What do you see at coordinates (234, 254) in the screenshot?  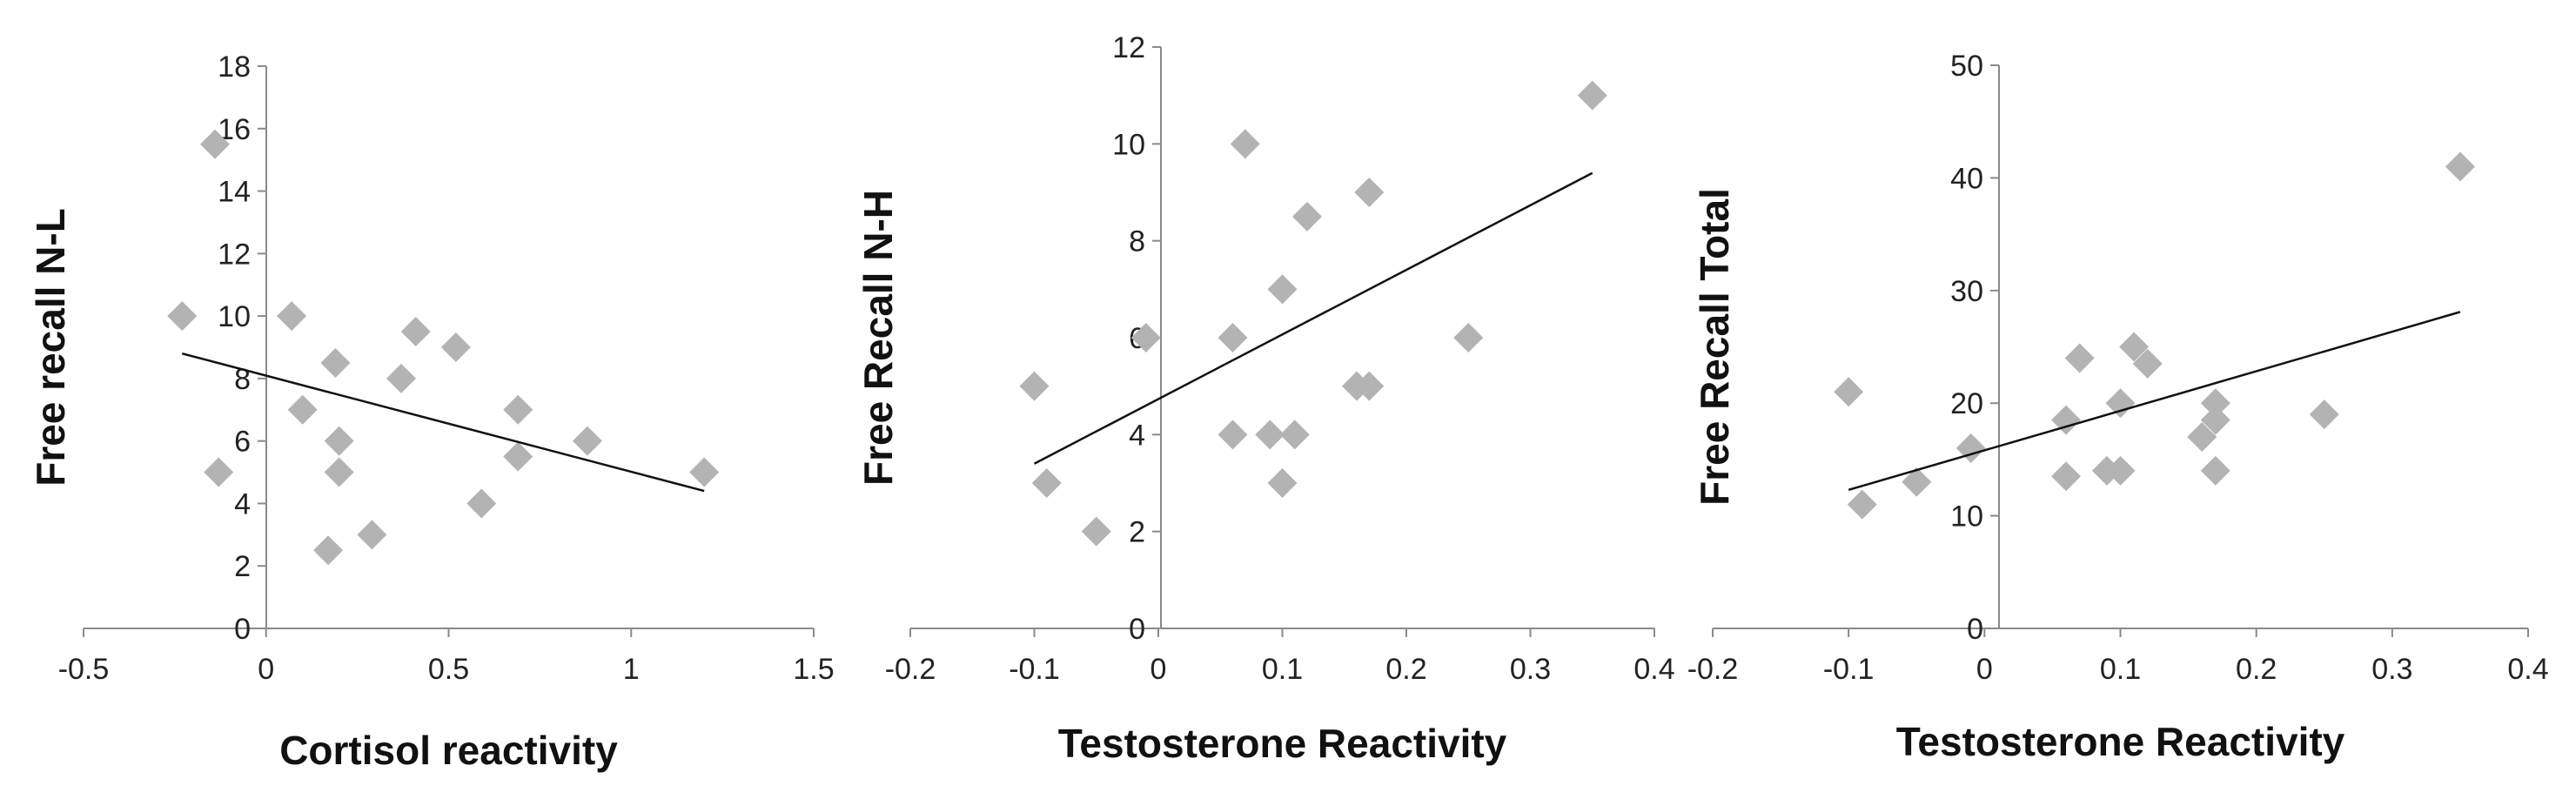 I see `chart-1-y-tick-label: 12` at bounding box center [234, 254].